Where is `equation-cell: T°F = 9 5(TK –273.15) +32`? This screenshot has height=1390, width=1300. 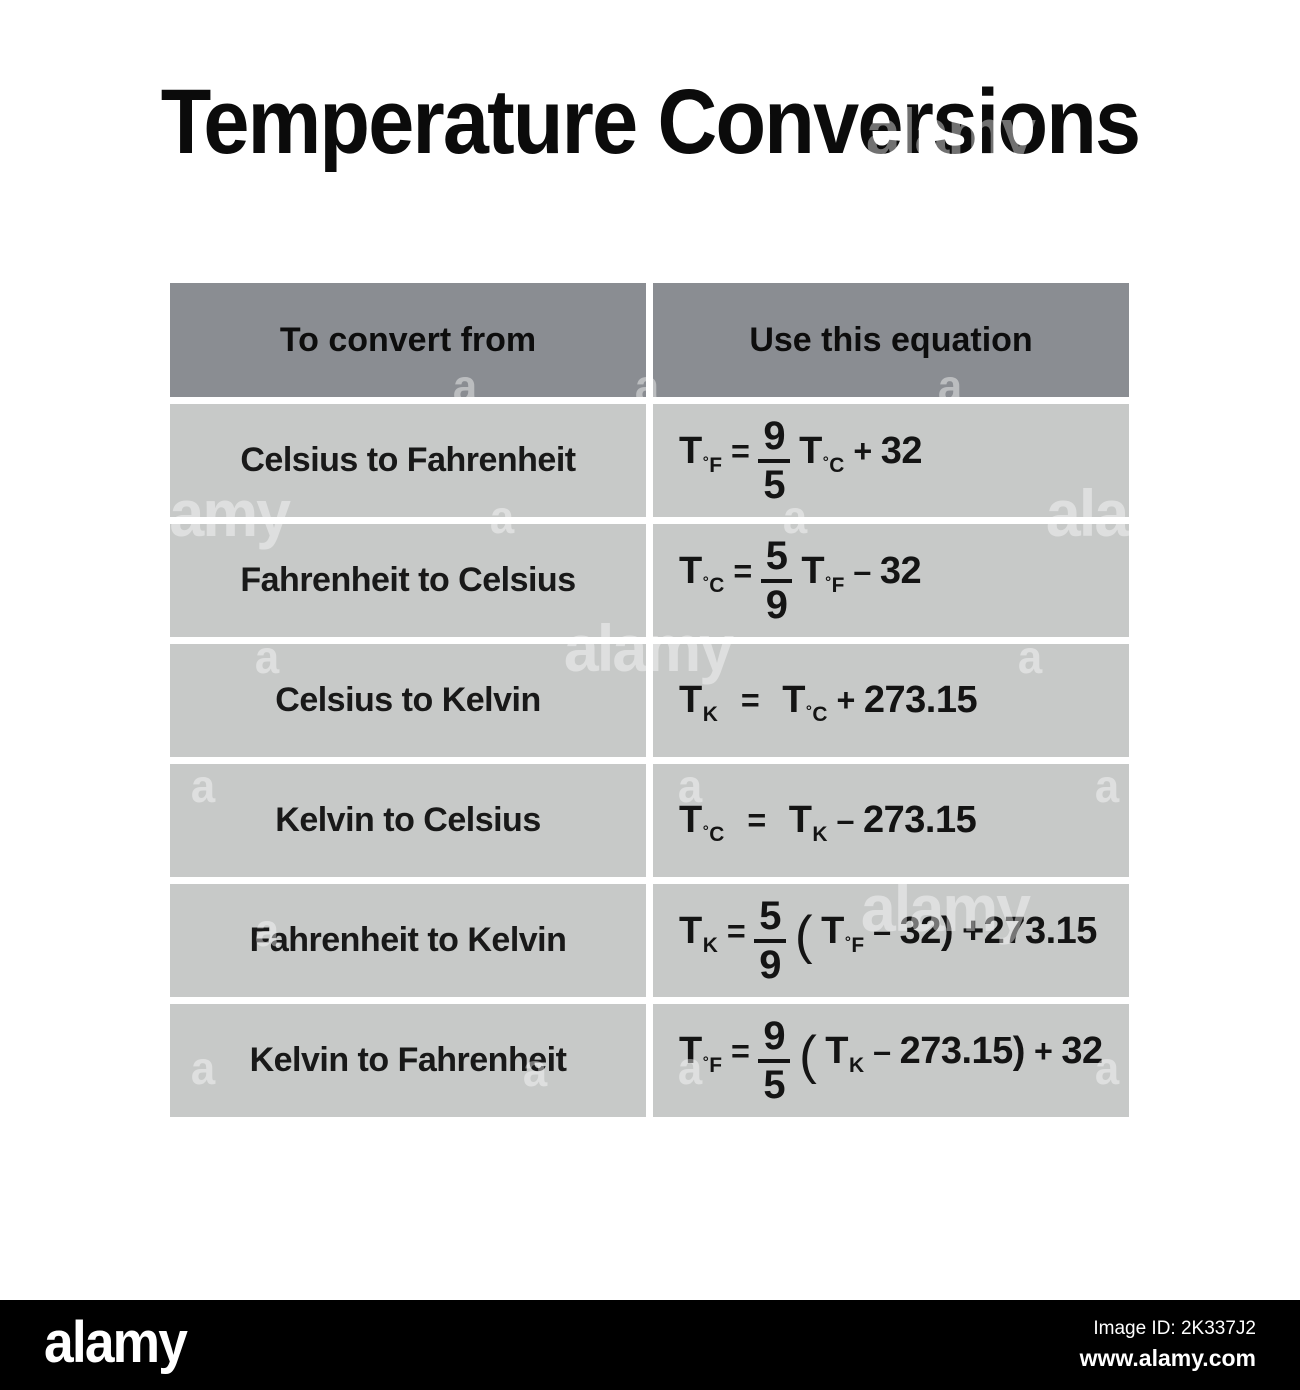 equation-cell: T°F = 9 5(TK –273.15) +32 is located at coordinates (891, 1060).